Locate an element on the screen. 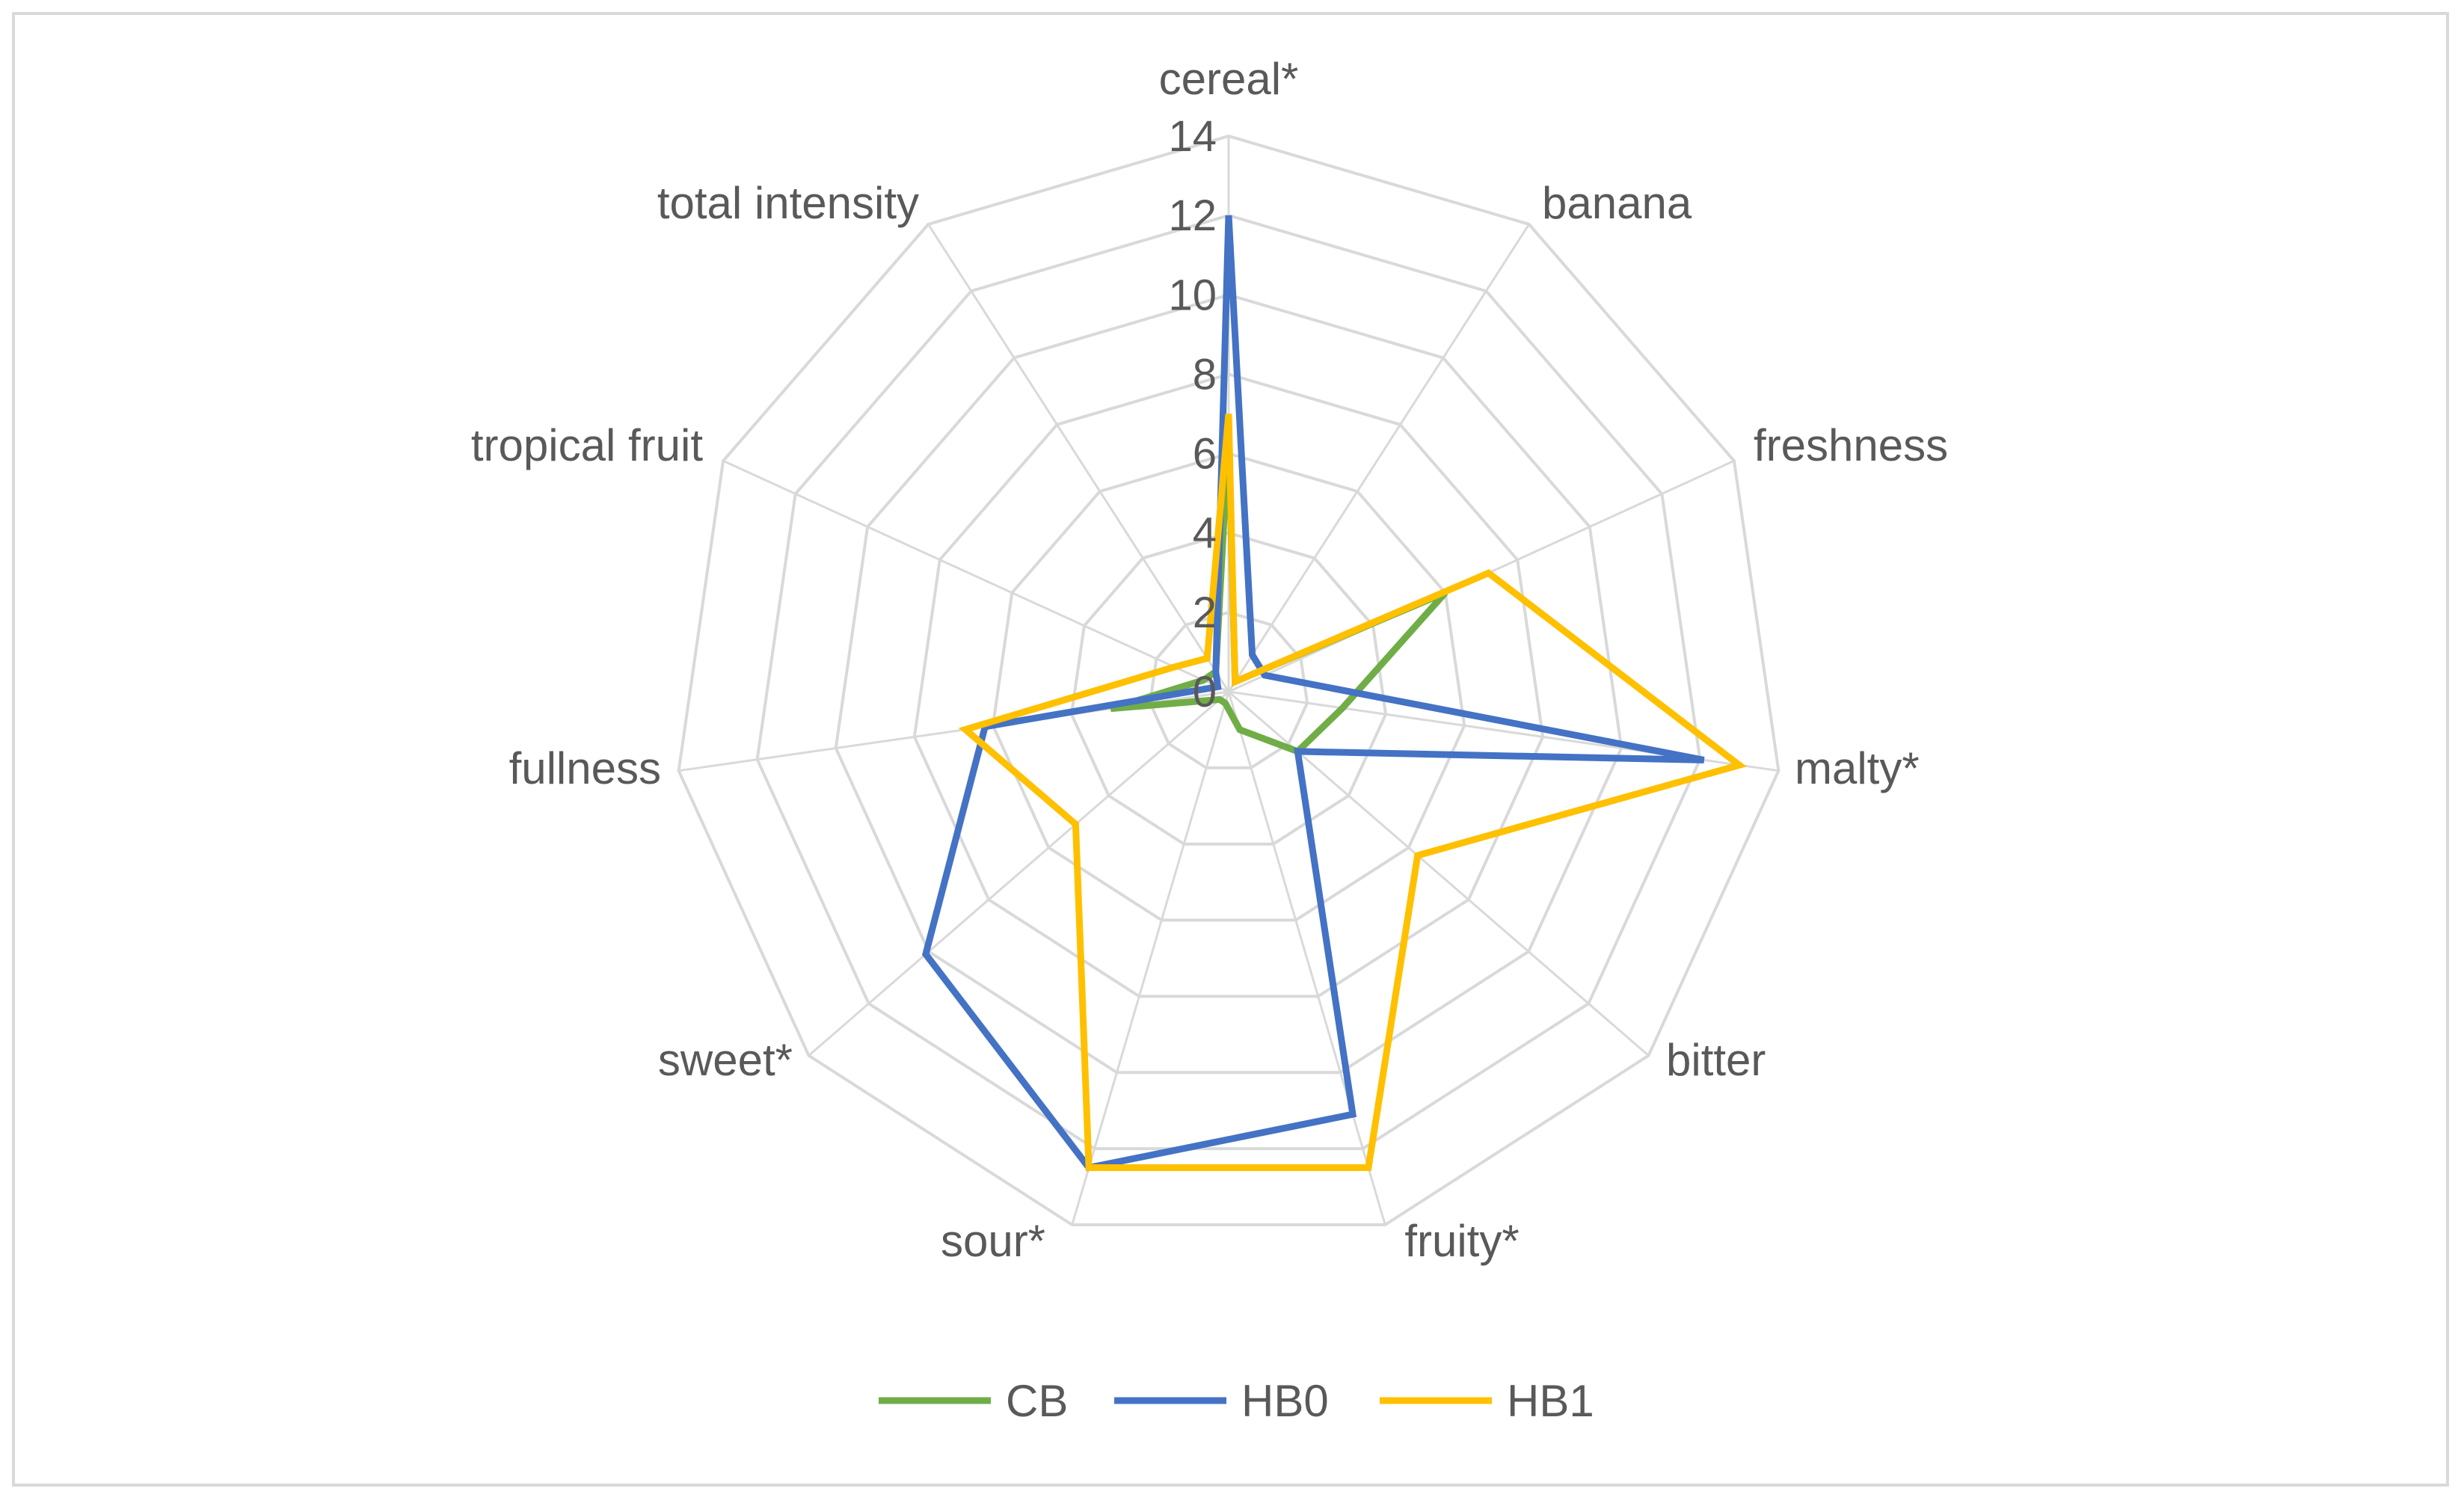  category-label: bitter is located at coordinates (1716, 1060).